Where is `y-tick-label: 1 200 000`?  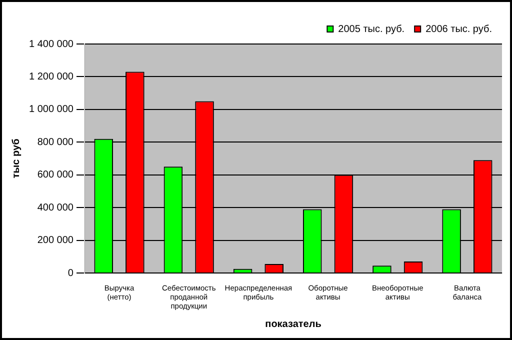 y-tick-label: 1 200 000 is located at coordinates (51, 76).